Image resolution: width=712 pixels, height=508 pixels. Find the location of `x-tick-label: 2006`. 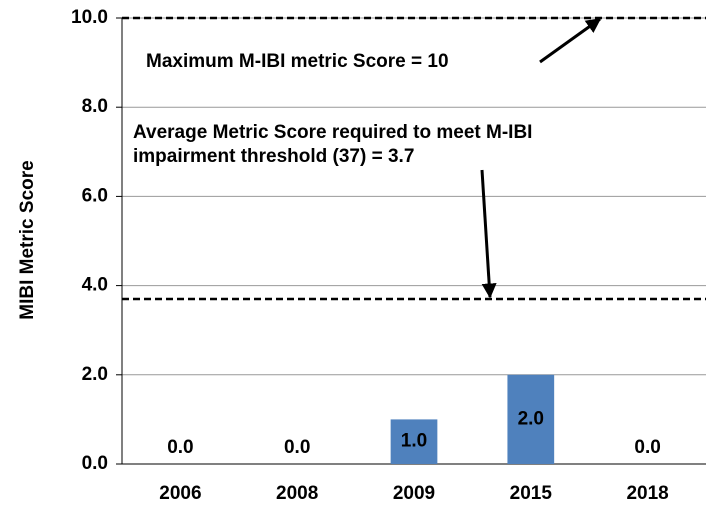

x-tick-label: 2006 is located at coordinates (180, 493).